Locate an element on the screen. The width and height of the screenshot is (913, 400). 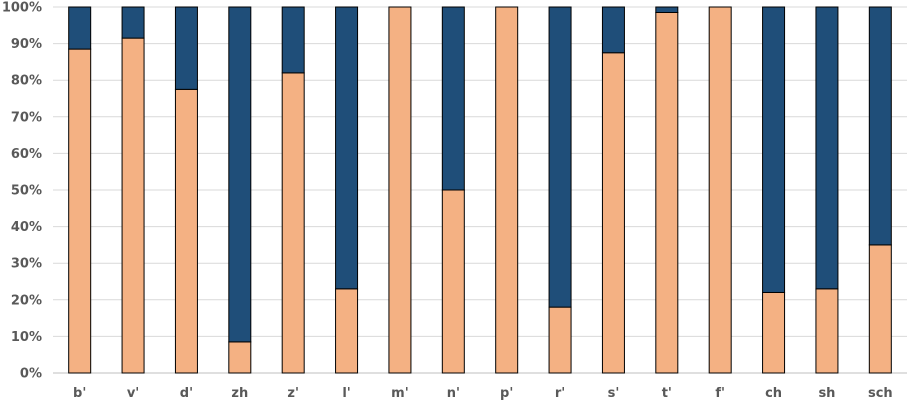
x-tick-label: zh is located at coordinates (239, 393).